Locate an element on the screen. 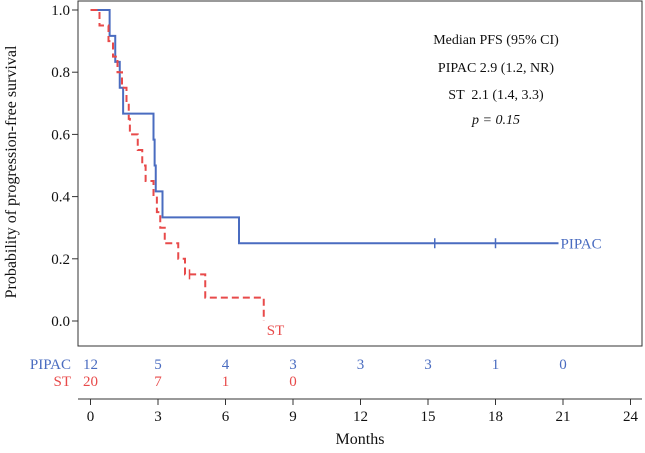 The height and width of the screenshot is (453, 645). series-end-label-pipac: PIPAC is located at coordinates (581, 244).